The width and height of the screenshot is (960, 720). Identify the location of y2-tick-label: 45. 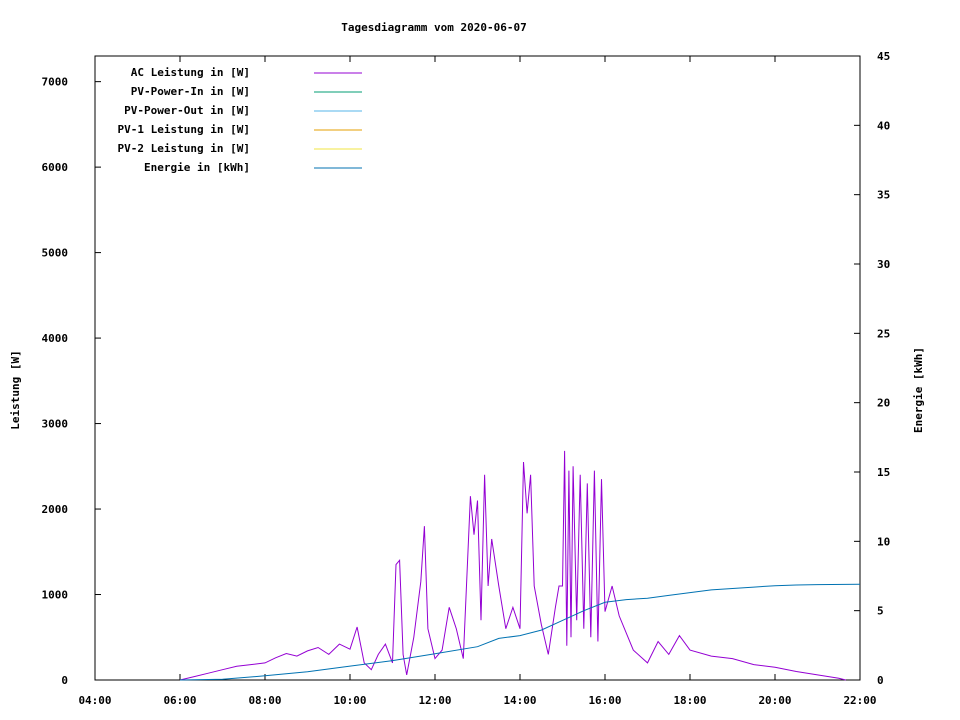
(883, 56).